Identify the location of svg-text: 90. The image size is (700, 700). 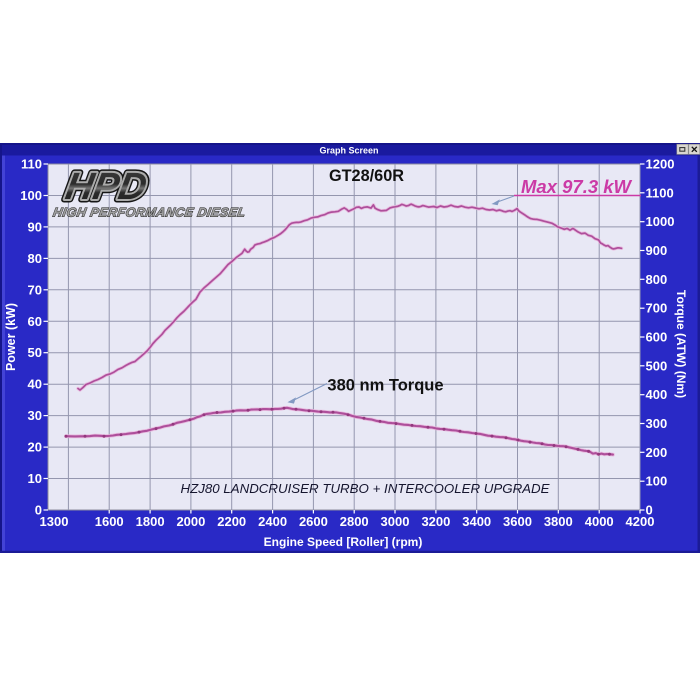
(35, 226).